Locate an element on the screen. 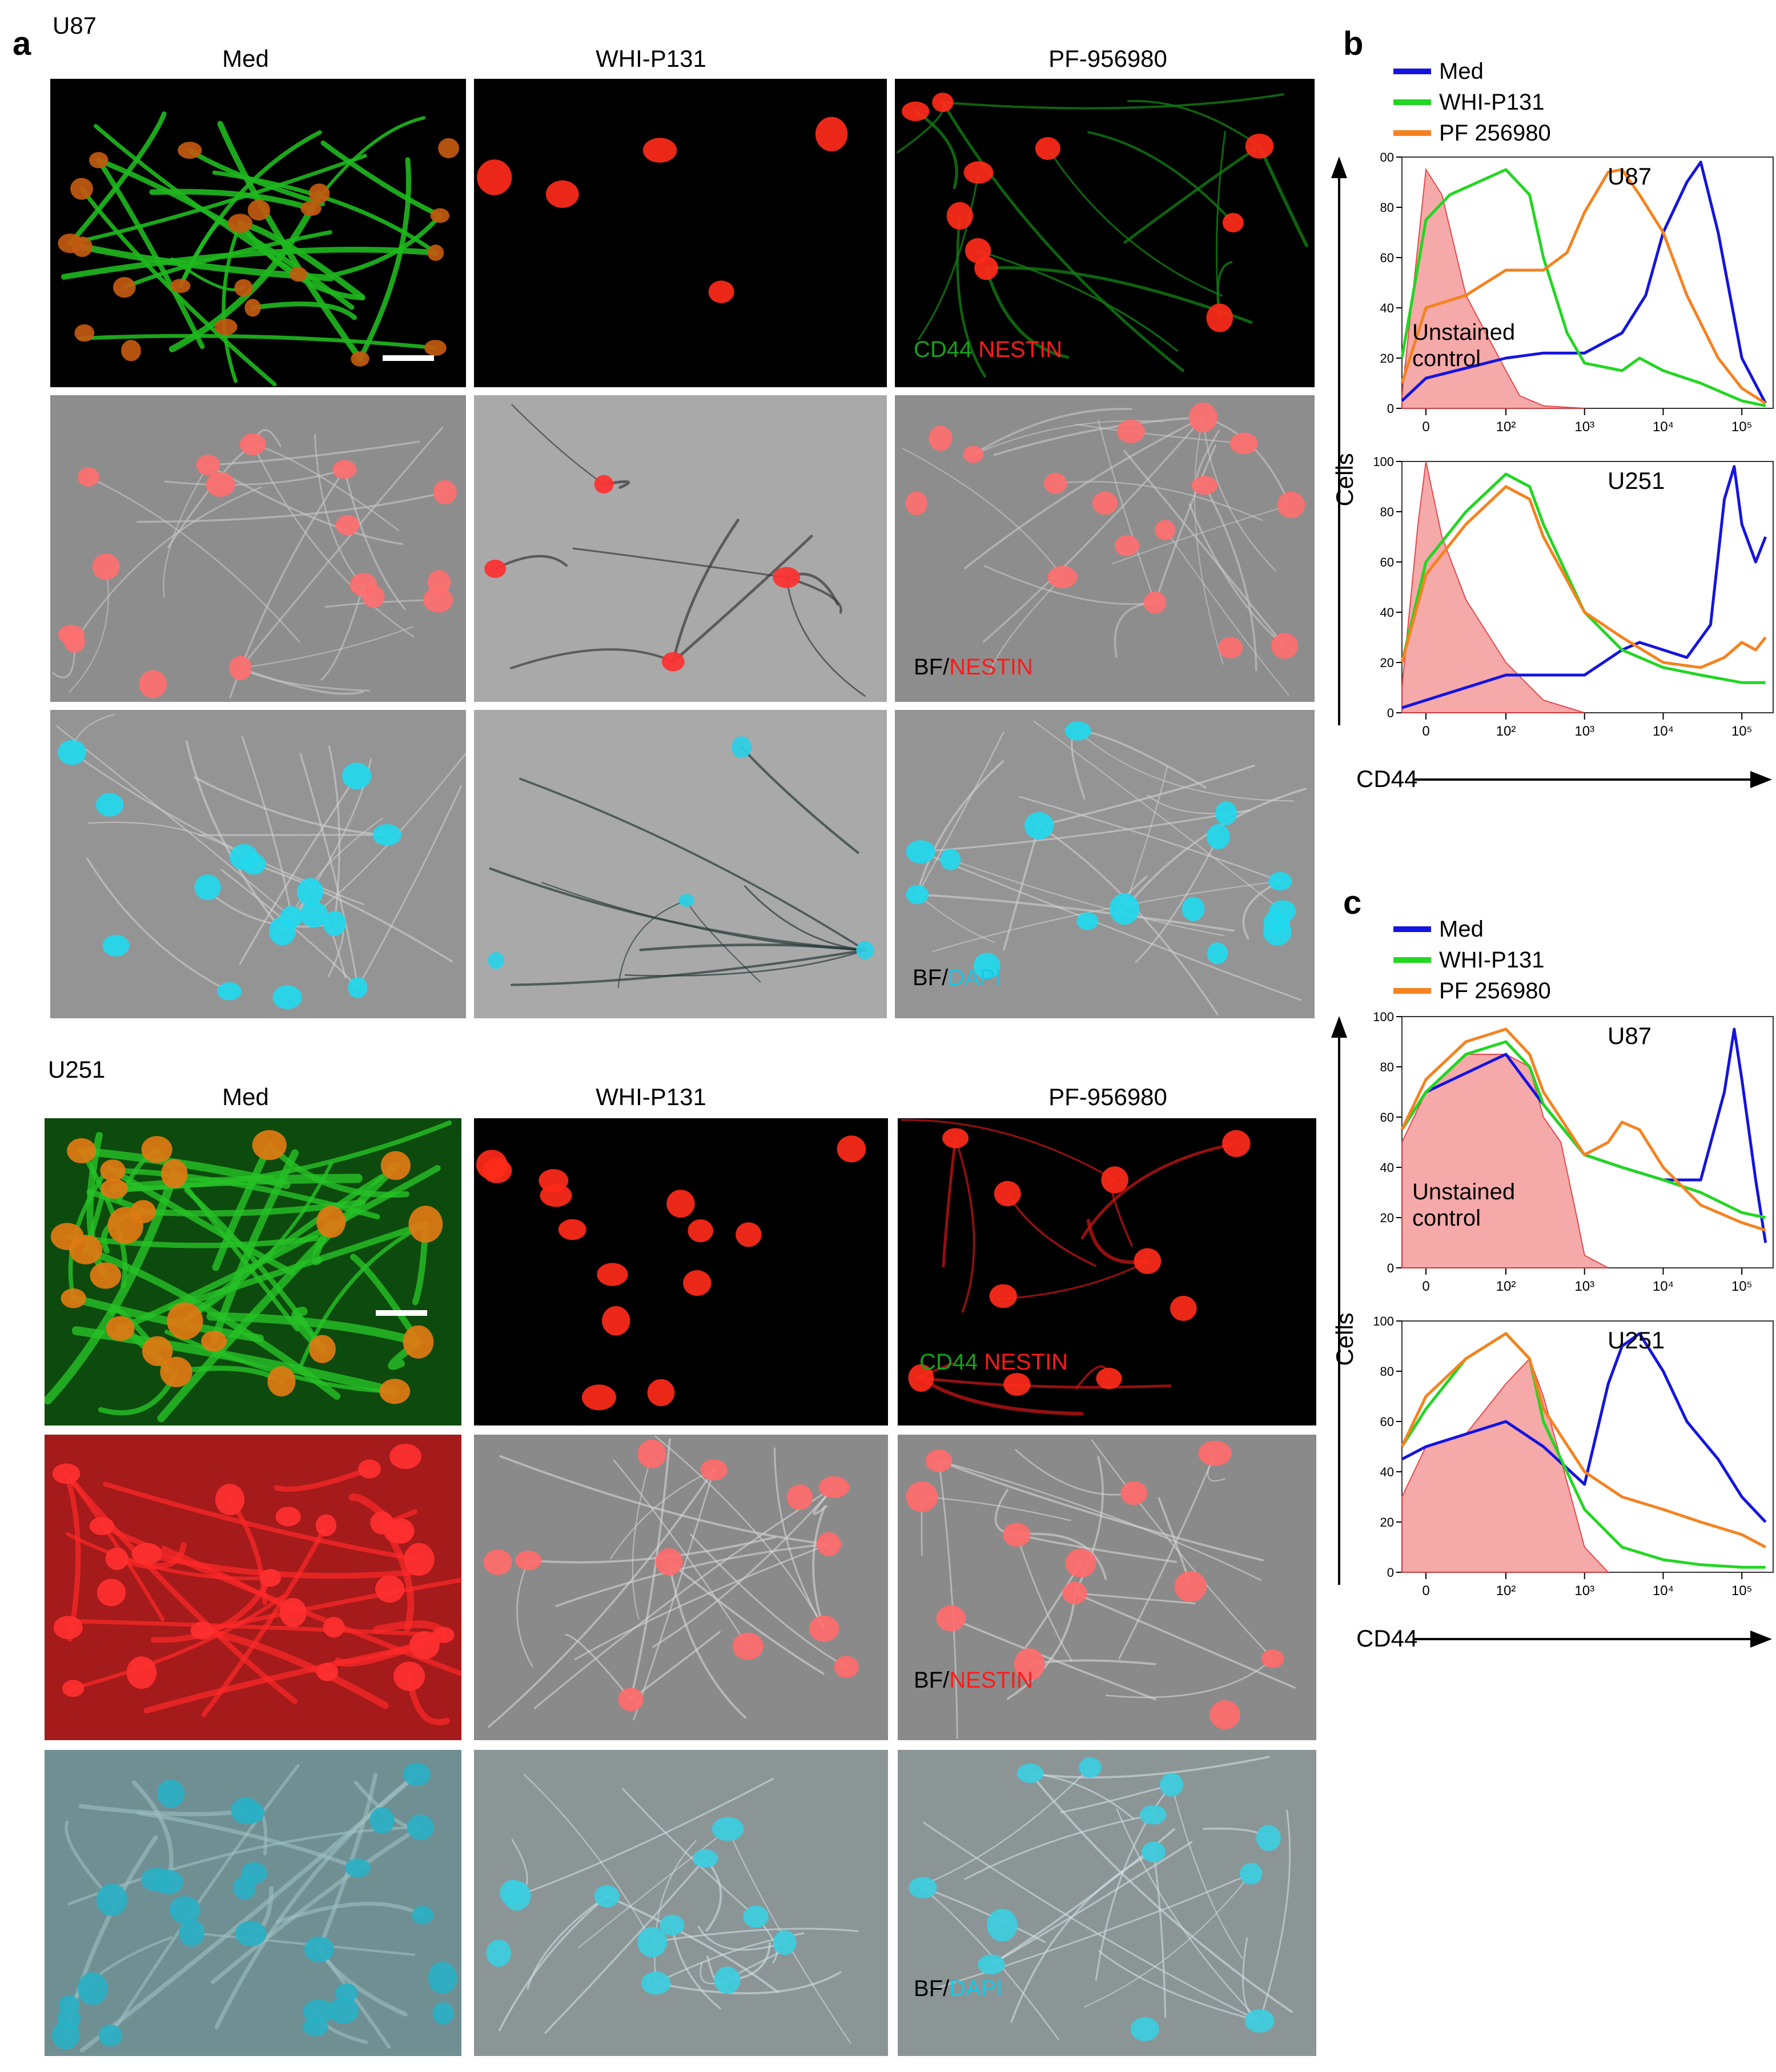 The height and width of the screenshot is (2072, 1776). x-arrow-head is located at coordinates (1761, 779).